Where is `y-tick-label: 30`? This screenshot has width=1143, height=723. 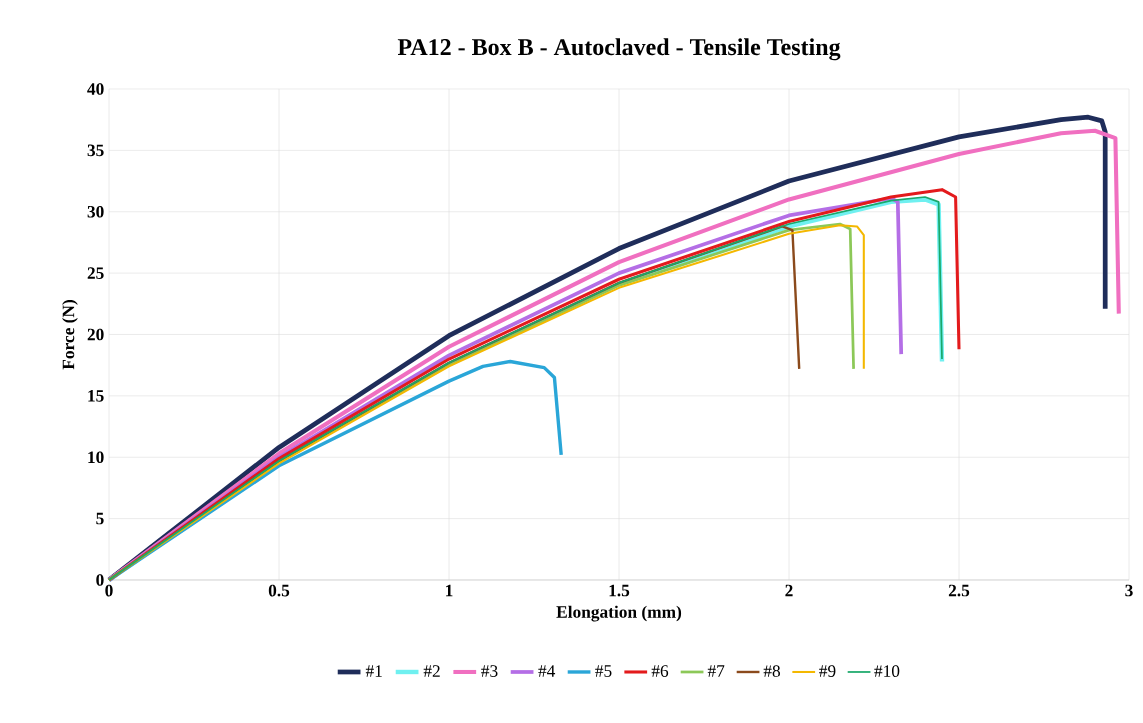
y-tick-label: 30 is located at coordinates (95, 211).